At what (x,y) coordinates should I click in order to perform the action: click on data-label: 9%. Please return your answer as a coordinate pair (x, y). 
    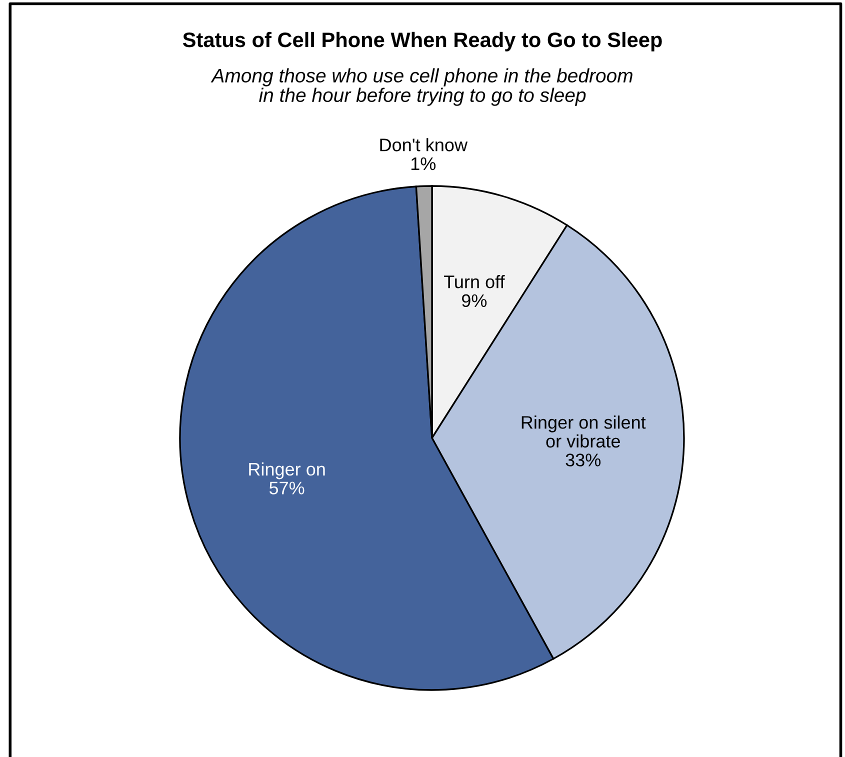
    Looking at the image, I should click on (474, 301).